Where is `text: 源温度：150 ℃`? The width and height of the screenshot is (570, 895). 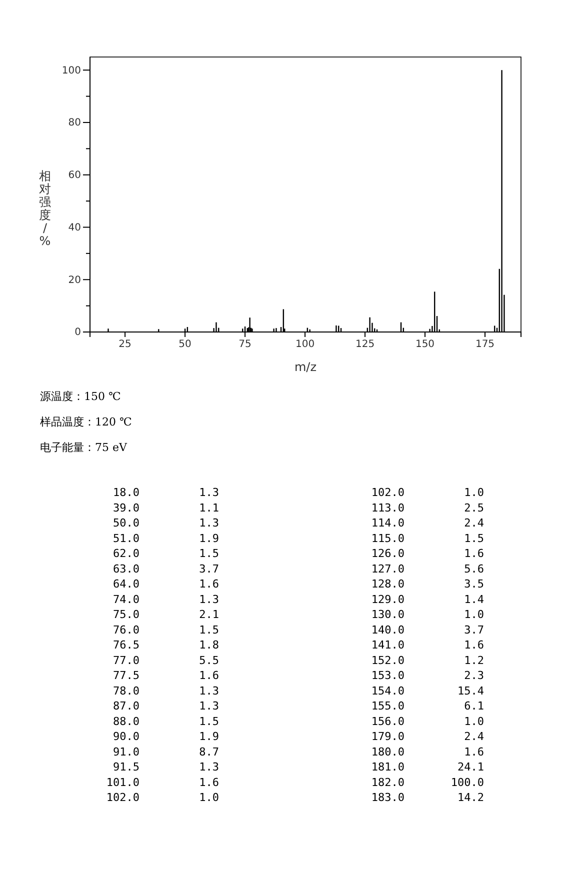
text: 源温度：150 ℃ is located at coordinates (80, 396).